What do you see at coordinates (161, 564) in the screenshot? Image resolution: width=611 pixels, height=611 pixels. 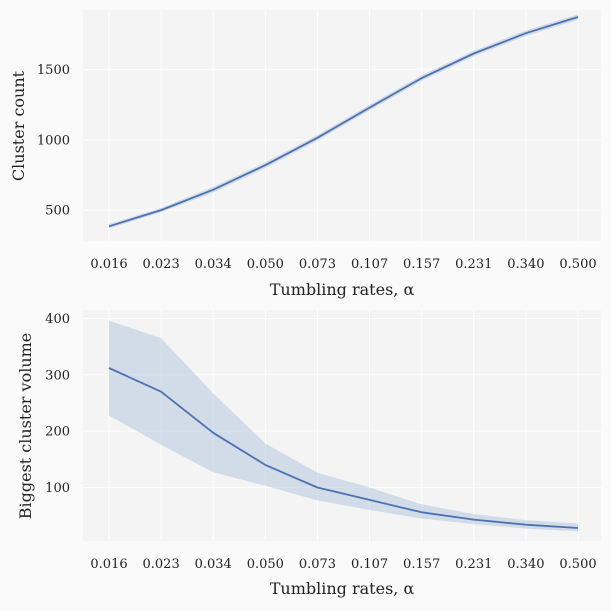 I see `biggest-cluster-volume-x-tick-label: 0.023` at bounding box center [161, 564].